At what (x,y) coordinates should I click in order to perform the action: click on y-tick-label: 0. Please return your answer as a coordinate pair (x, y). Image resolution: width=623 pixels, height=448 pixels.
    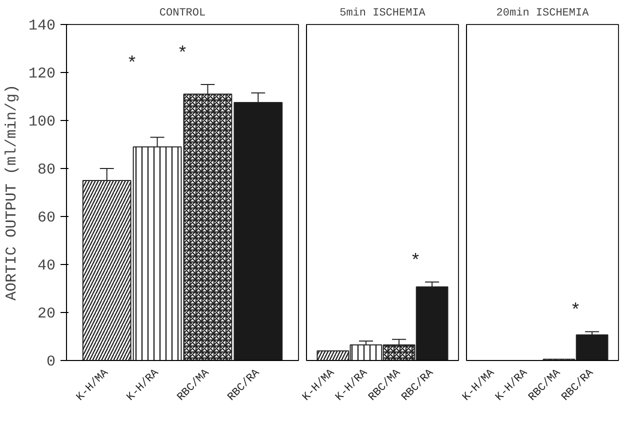
    Looking at the image, I should click on (51, 362).